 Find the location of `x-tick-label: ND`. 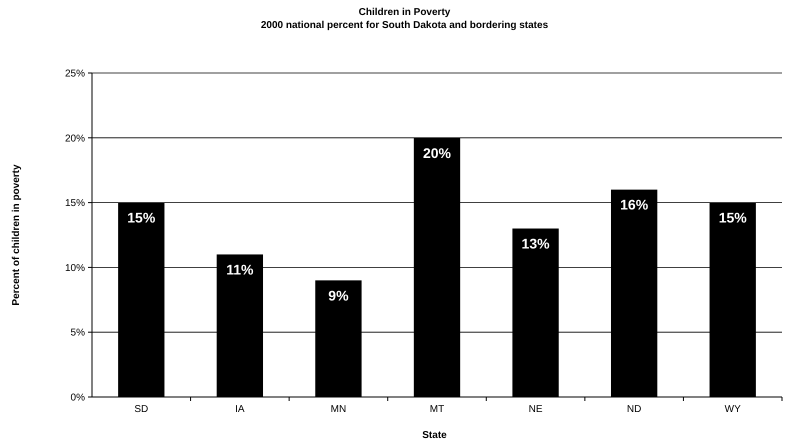

x-tick-label: ND is located at coordinates (634, 409).